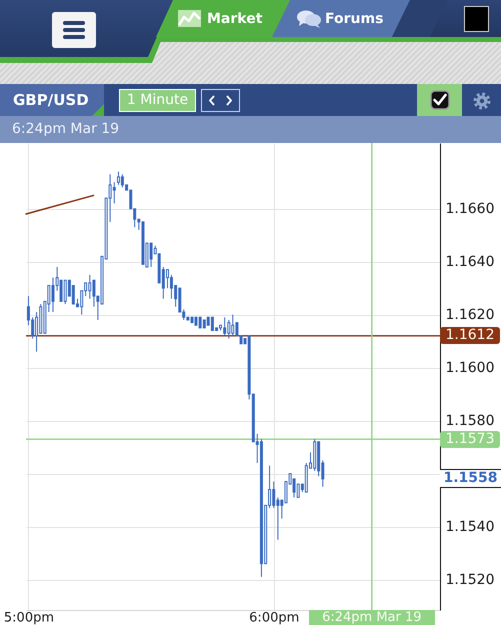 The image size is (501, 625). I want to click on y-tick-label: 1.1620, so click(470, 315).